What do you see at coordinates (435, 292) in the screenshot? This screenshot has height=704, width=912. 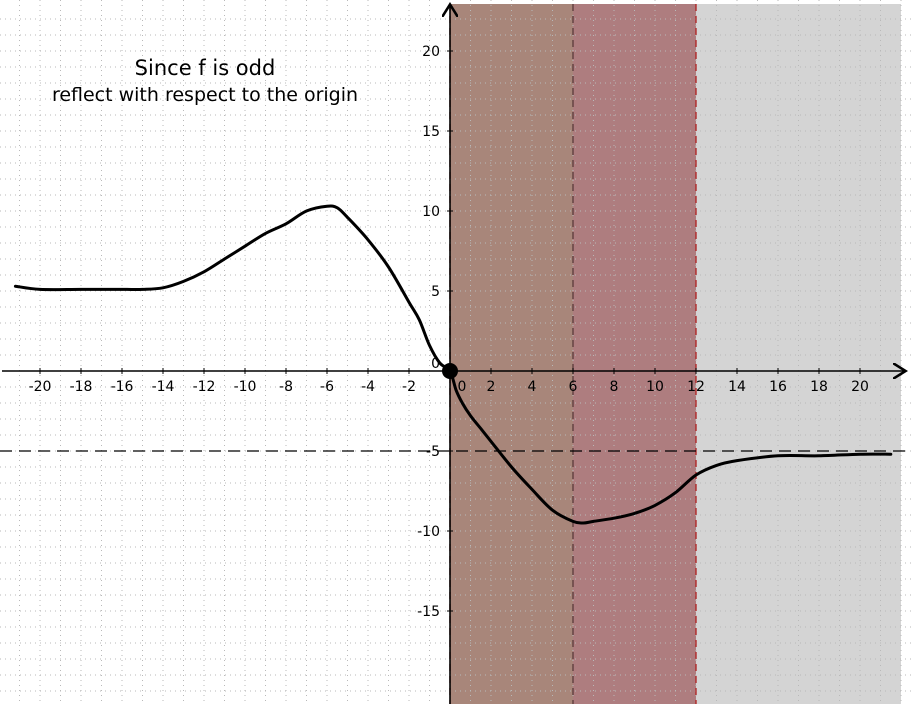 I see `y-tick-label: 5` at bounding box center [435, 292].